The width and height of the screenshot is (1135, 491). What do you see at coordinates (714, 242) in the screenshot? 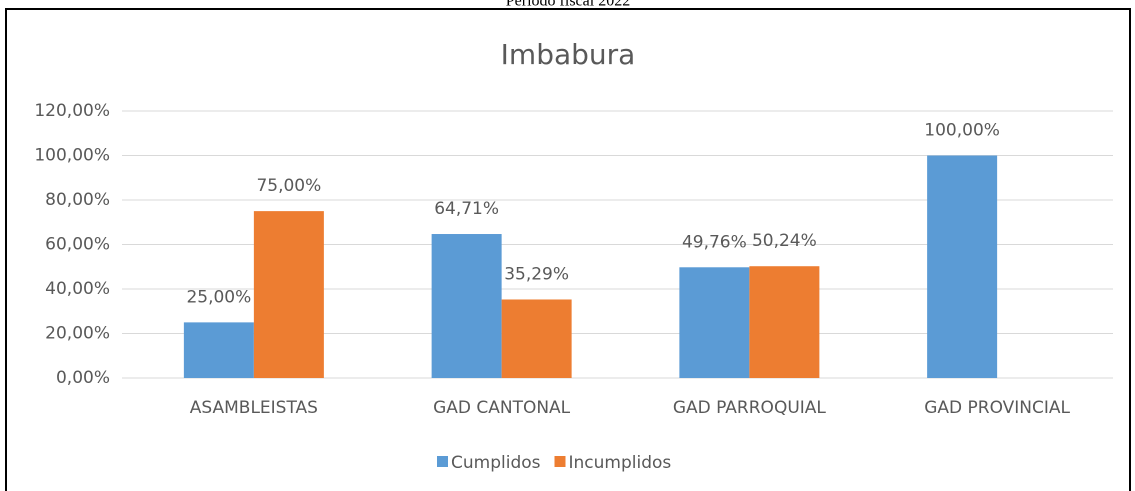
I see `data-label: 49,76%` at bounding box center [714, 242].